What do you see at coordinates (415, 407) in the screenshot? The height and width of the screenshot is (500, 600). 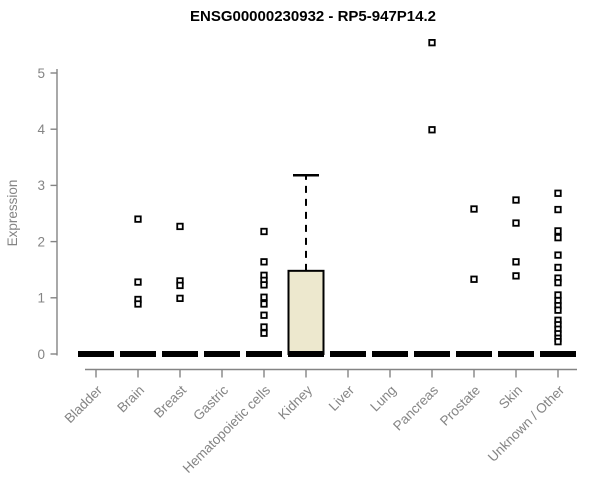 I see `x-category-label: Pancreas` at bounding box center [415, 407].